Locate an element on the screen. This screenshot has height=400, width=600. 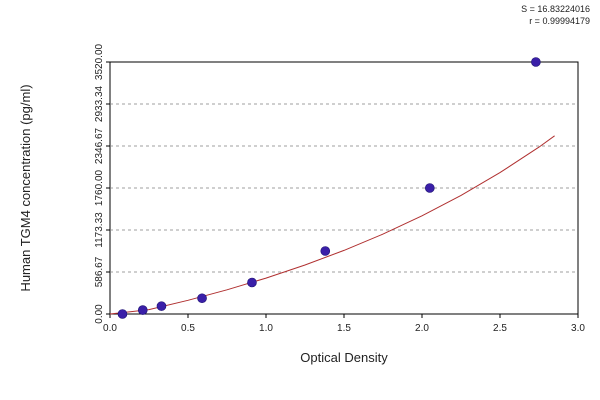
y-tick-label: 0.00 is located at coordinates (99, 314).